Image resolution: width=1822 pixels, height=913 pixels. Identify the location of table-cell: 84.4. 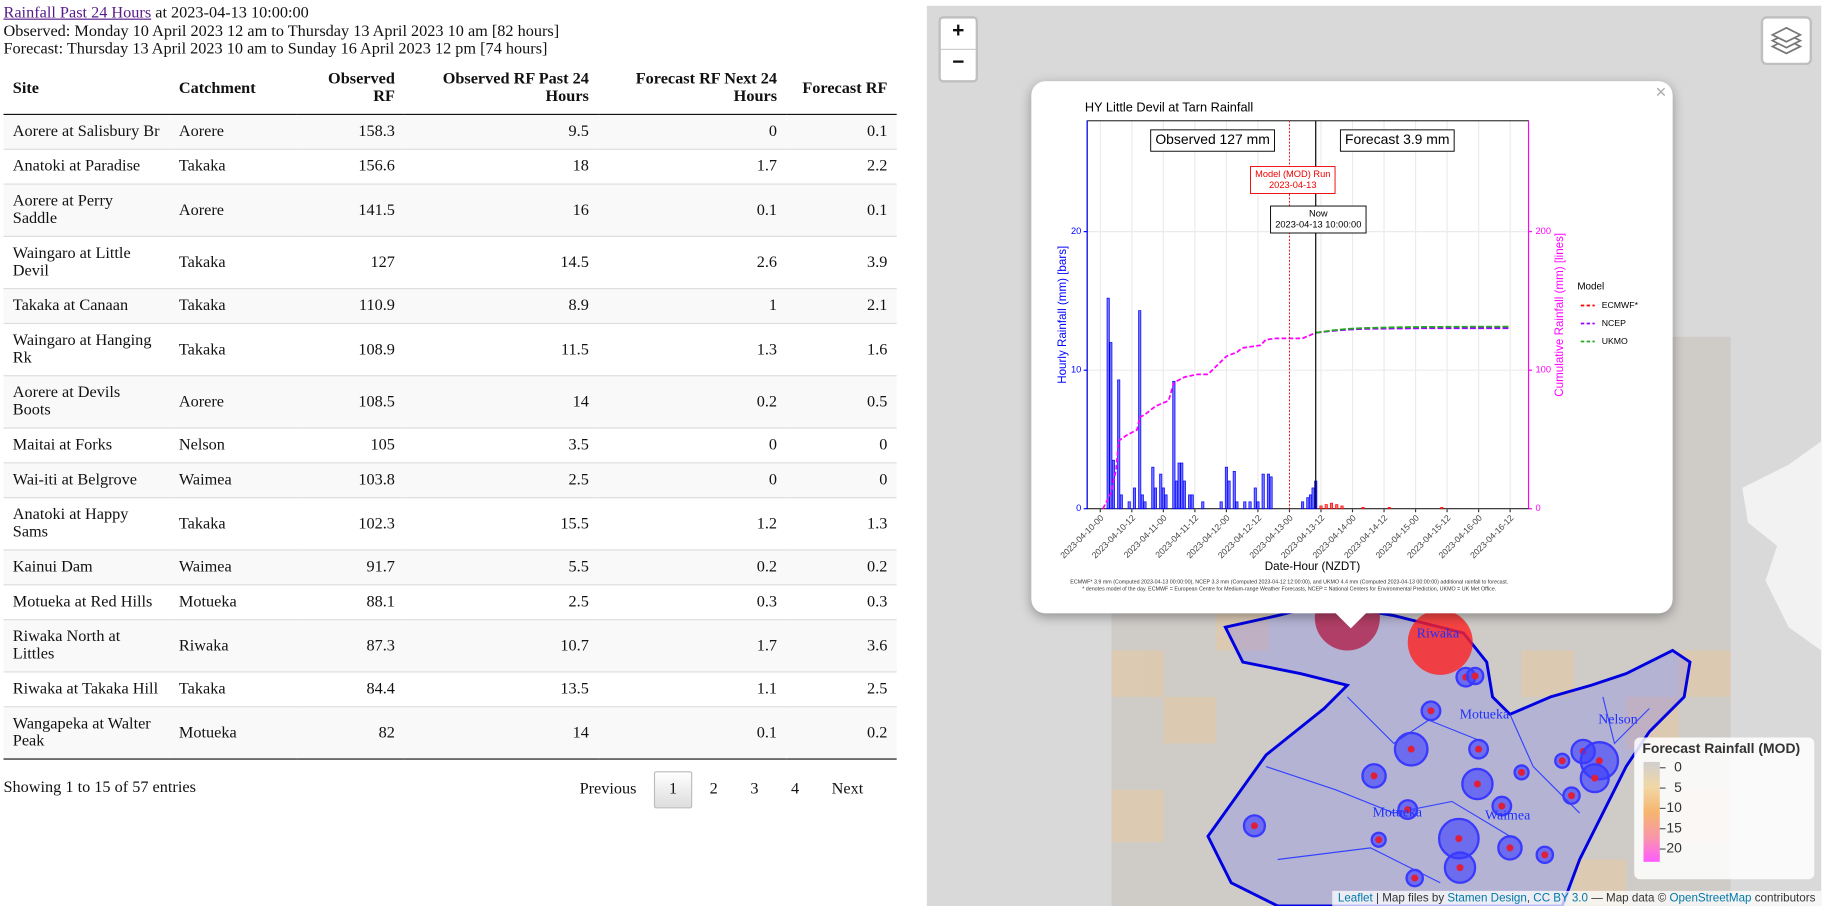
(351, 689).